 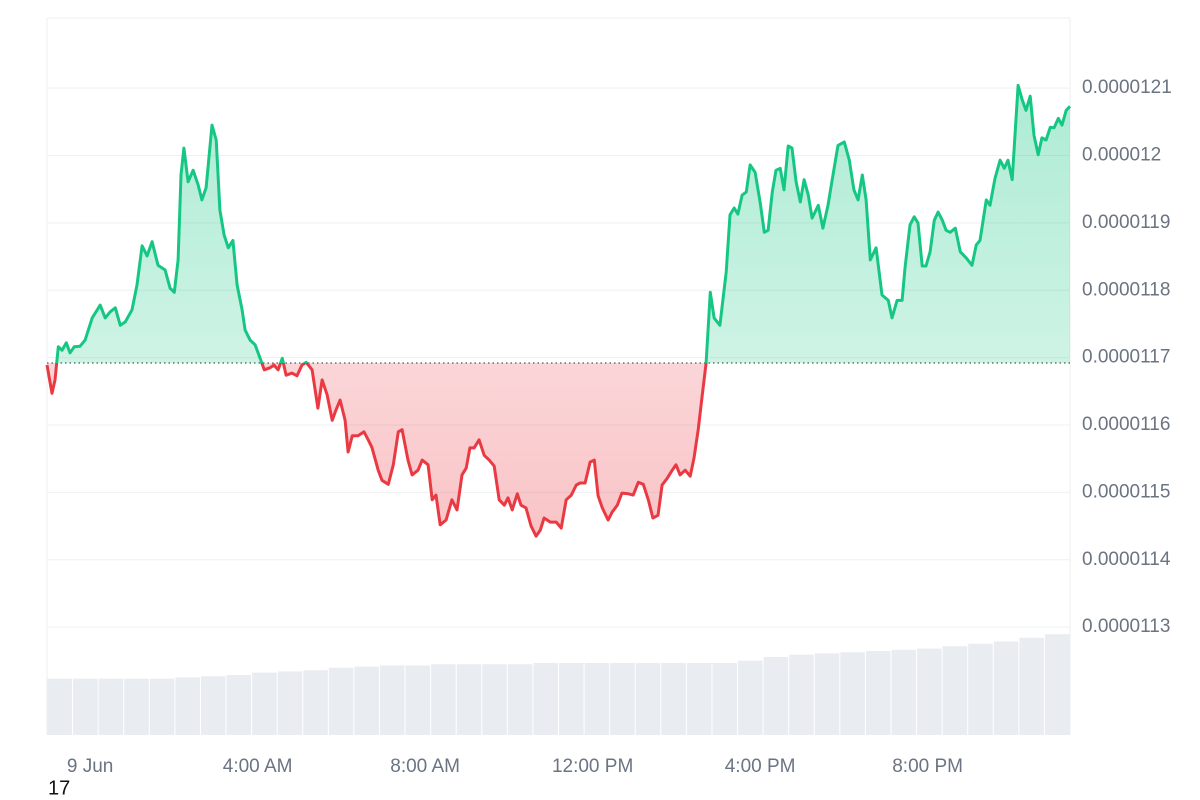 What do you see at coordinates (1126, 626) in the screenshot?
I see `y-tick-label: 0.0000113` at bounding box center [1126, 626].